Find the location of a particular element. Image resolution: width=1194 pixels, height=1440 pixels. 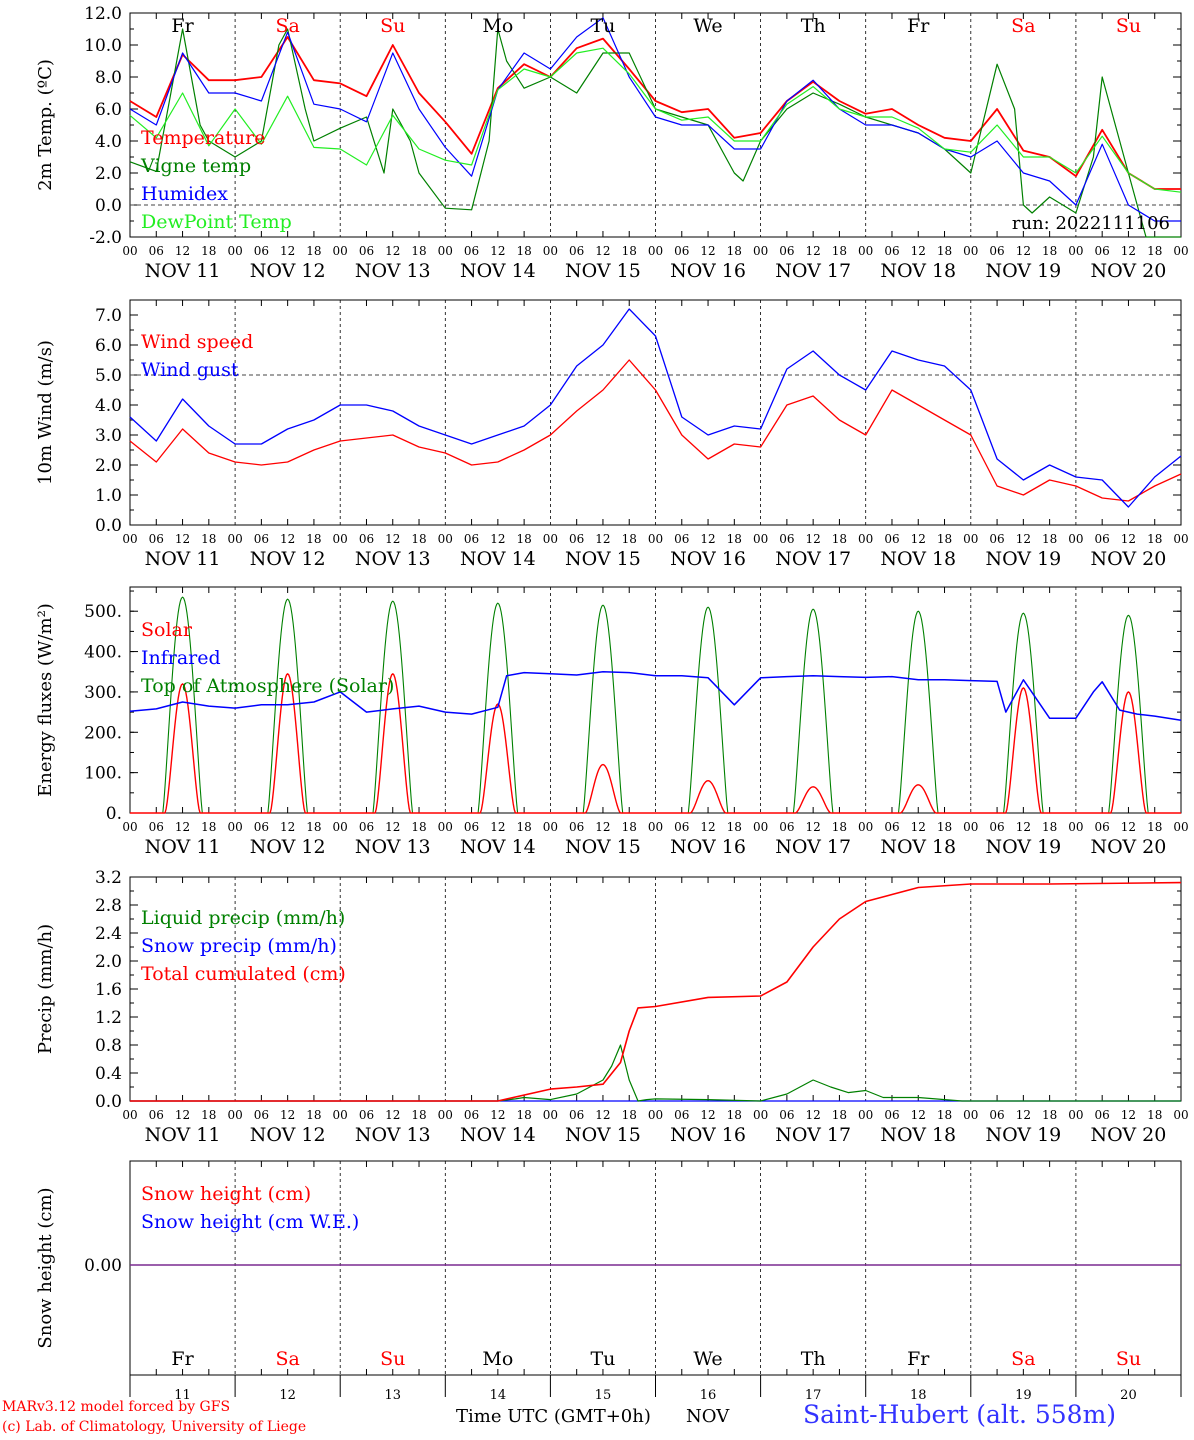

y-tick-label: 0.4 is located at coordinates (108, 1074).